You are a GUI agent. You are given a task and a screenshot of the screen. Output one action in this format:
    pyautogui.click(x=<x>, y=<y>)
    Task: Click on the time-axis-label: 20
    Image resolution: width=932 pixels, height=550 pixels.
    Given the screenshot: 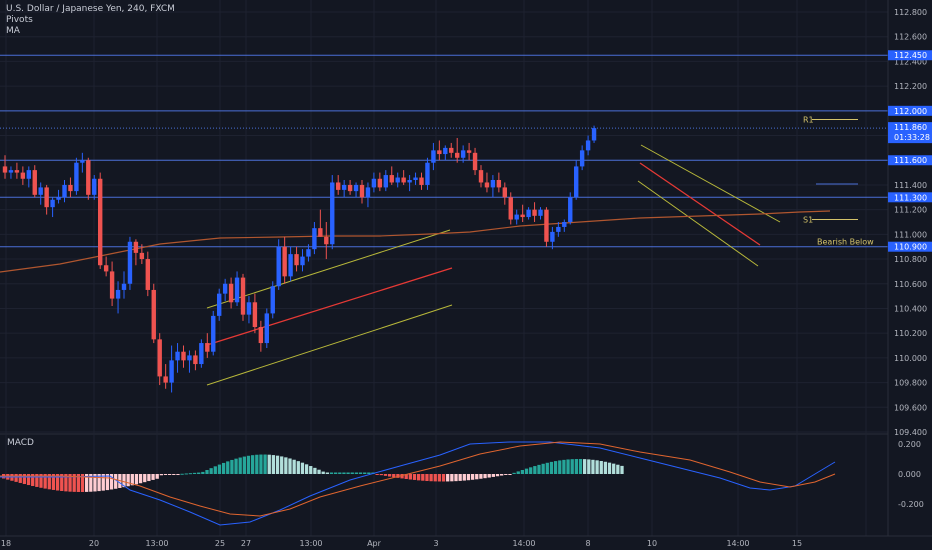 What is the action you would take?
    pyautogui.click(x=94, y=543)
    